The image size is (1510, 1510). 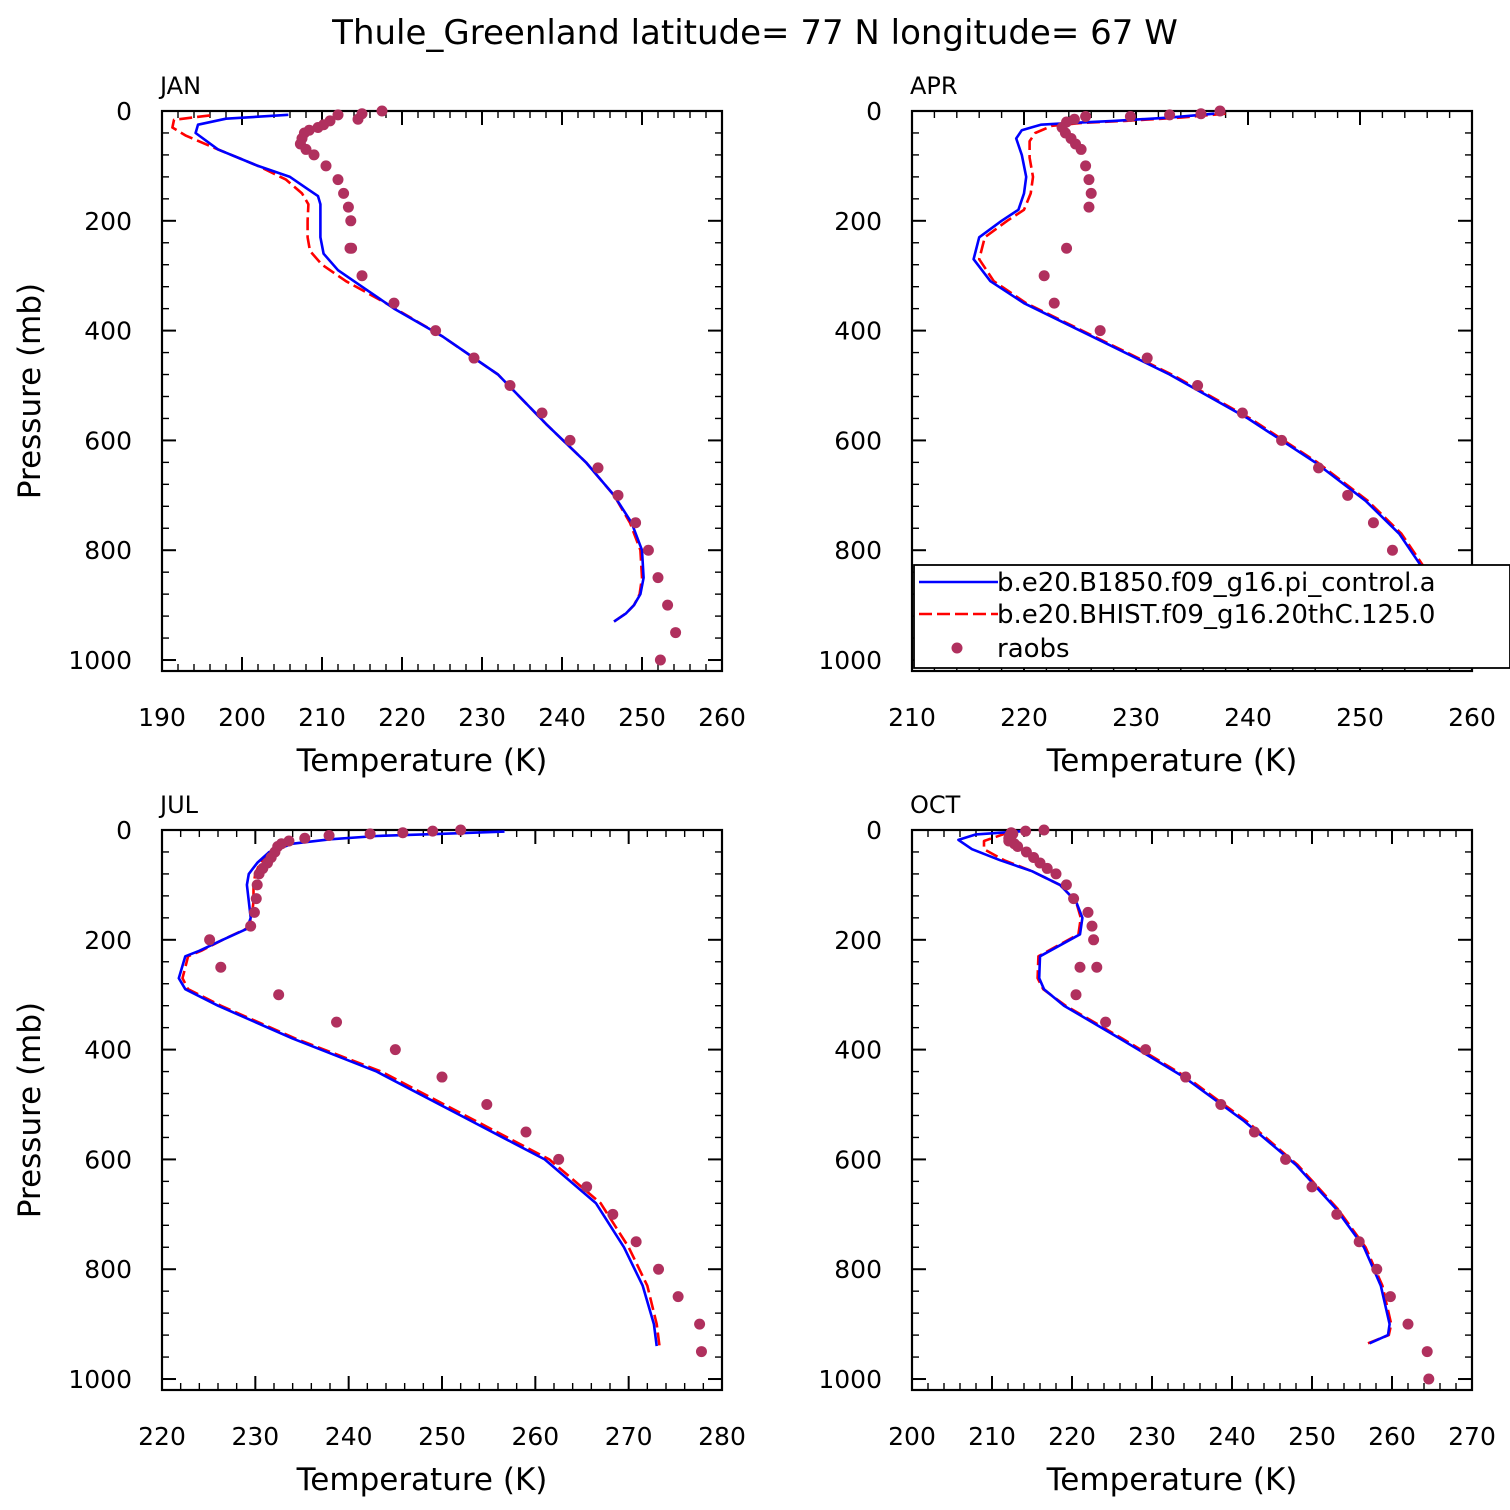 I want to click on legend-box, so click(x=1211, y=616).